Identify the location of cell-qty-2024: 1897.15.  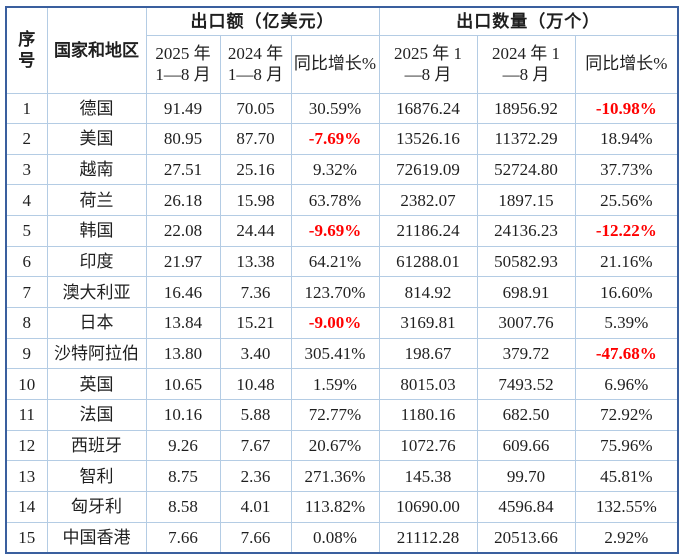
(526, 200).